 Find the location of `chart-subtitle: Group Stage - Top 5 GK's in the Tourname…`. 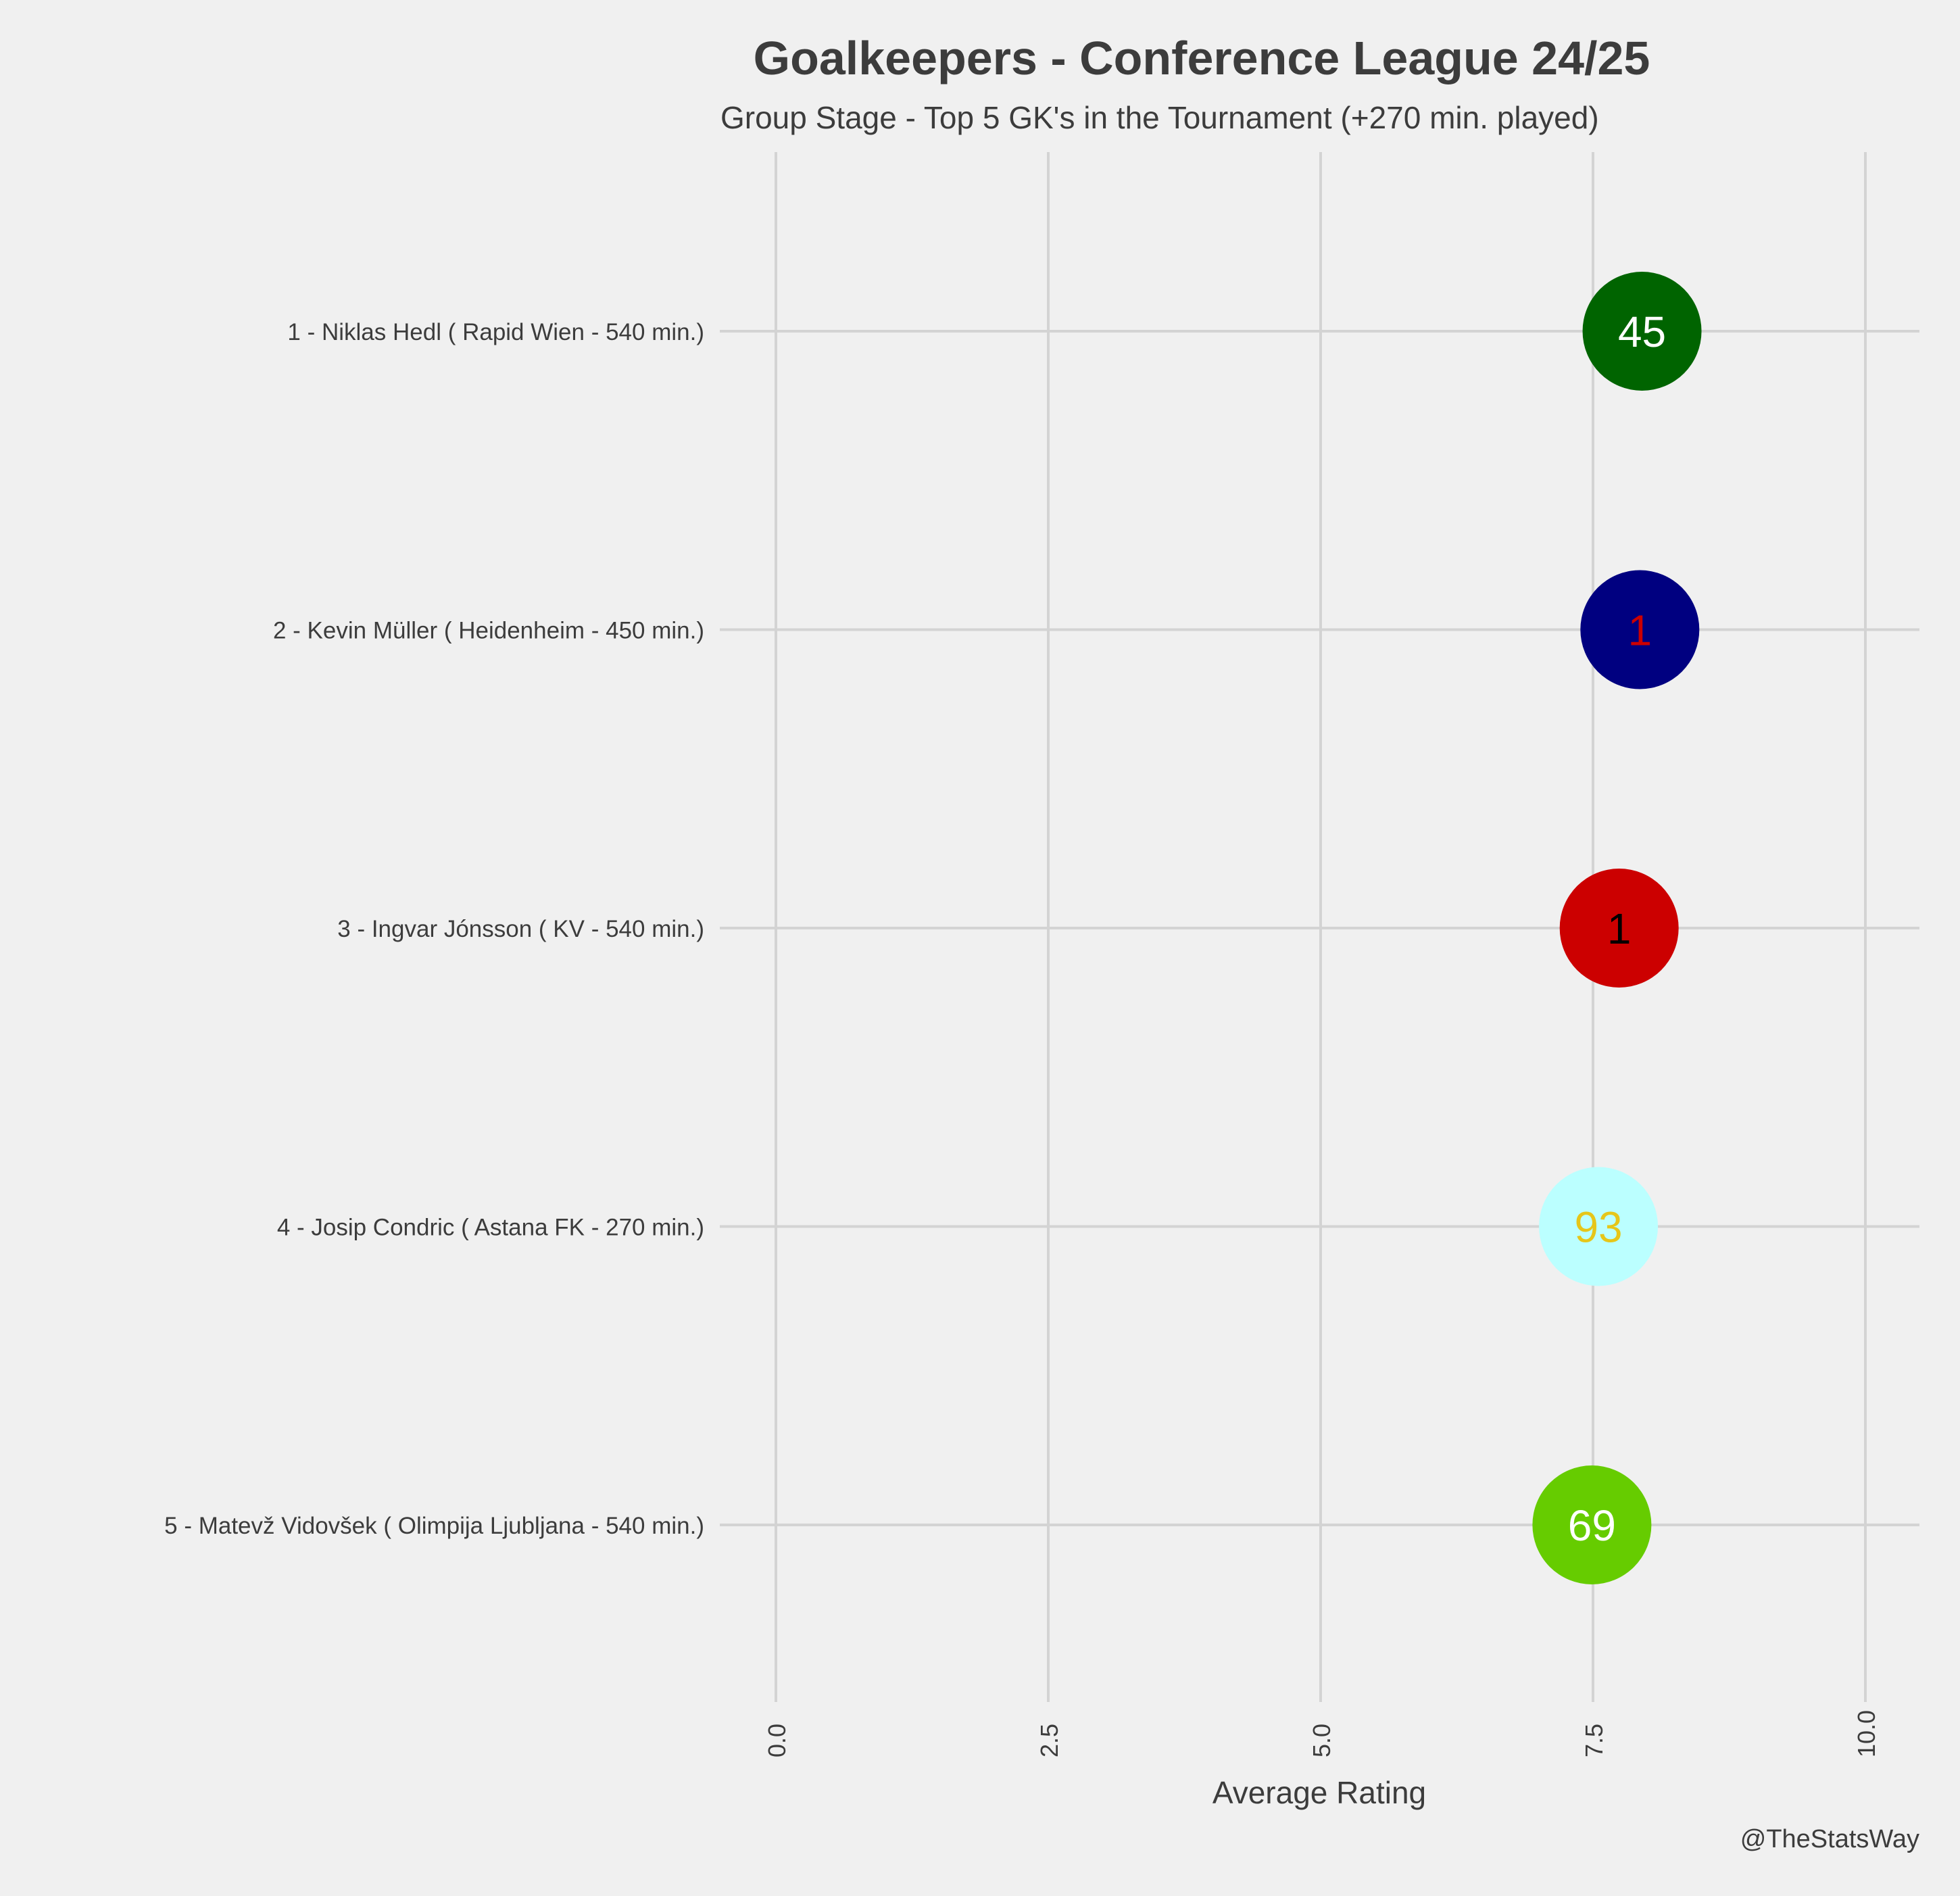

chart-subtitle: Group Stage - Top 5 GK's in the Tourname… is located at coordinates (1159, 117).